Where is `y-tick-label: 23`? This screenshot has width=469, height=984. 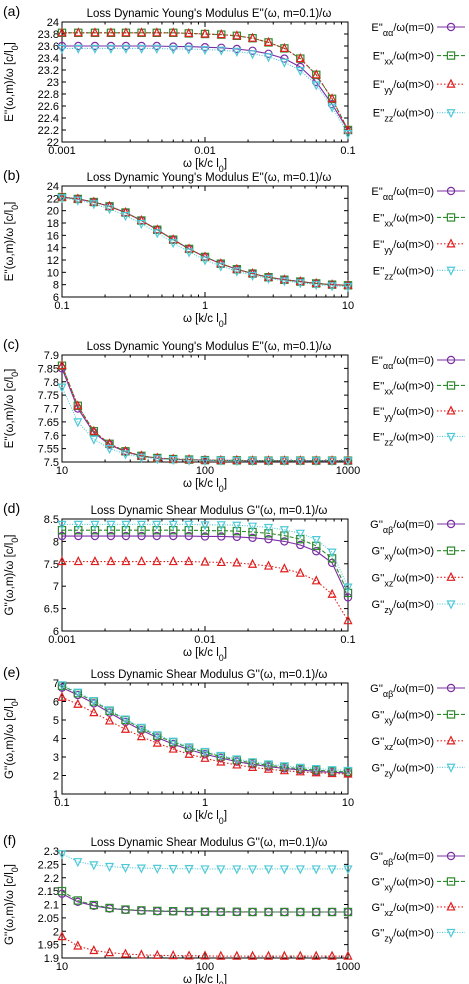
y-tick-label: 23 is located at coordinates (53, 83).